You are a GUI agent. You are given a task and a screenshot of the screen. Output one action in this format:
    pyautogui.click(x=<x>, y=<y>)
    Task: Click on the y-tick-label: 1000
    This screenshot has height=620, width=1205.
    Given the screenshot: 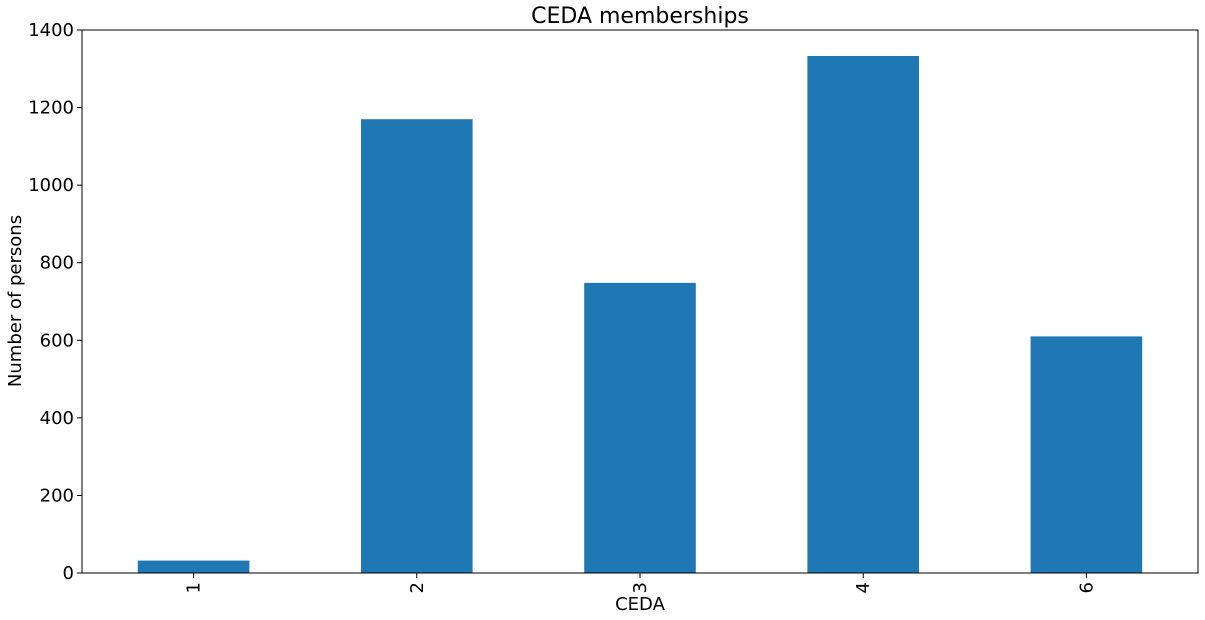 What is the action you would take?
    pyautogui.click(x=51, y=185)
    